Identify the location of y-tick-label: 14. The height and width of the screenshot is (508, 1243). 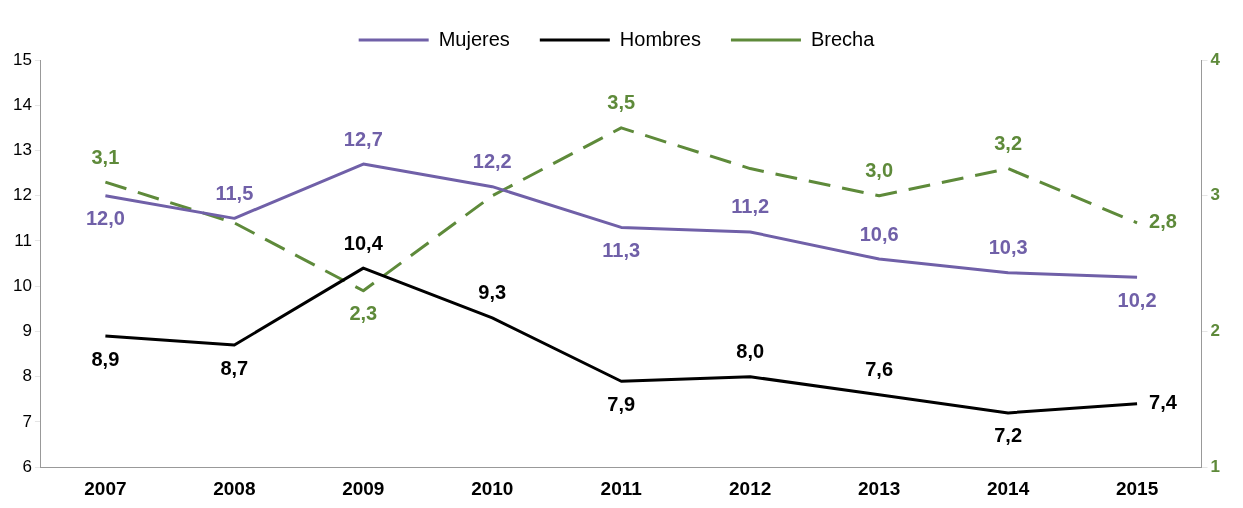
(22, 104).